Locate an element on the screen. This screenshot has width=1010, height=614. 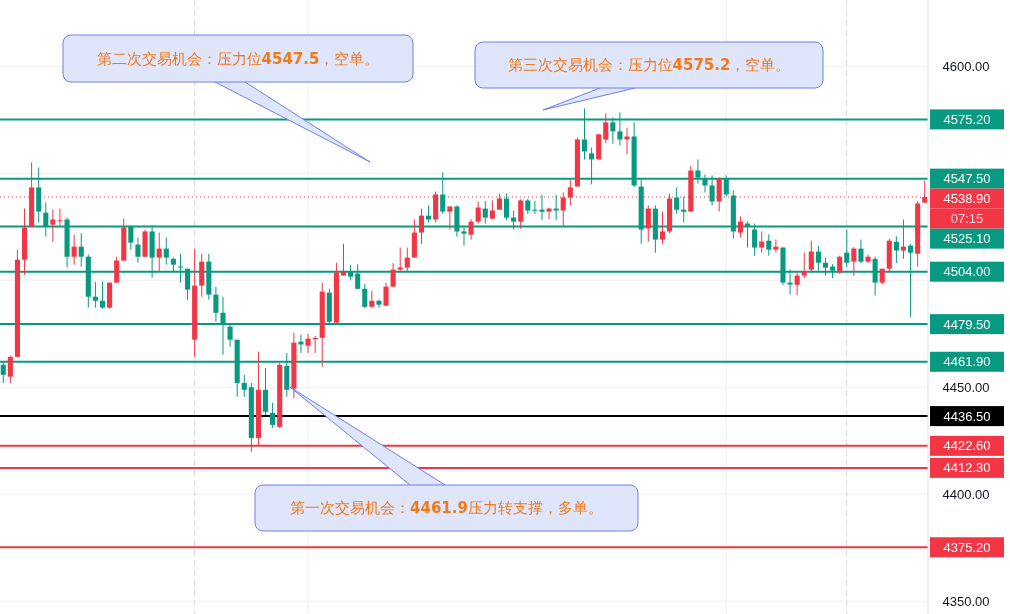
ref-line-label: 4479.50 is located at coordinates (967, 324).